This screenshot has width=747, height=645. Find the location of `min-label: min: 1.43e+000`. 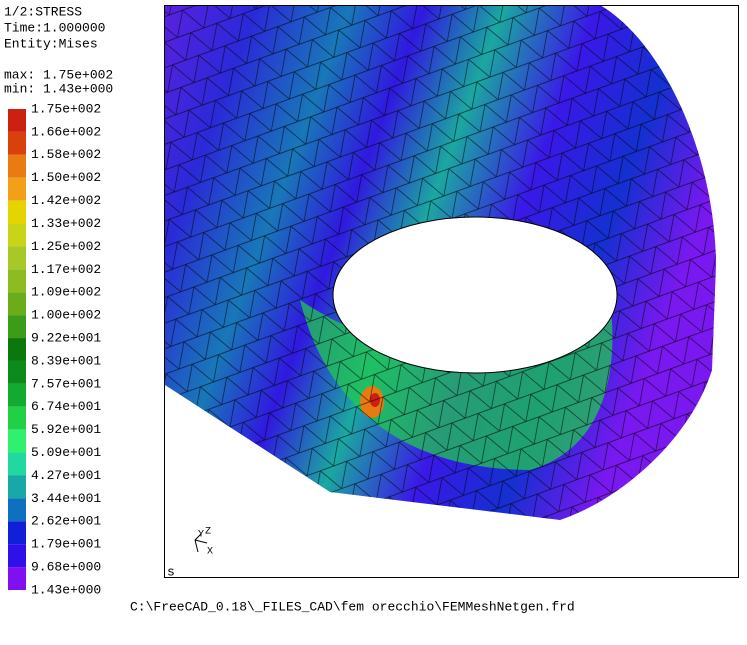

min-label: min: 1.43e+000 is located at coordinates (58, 88).